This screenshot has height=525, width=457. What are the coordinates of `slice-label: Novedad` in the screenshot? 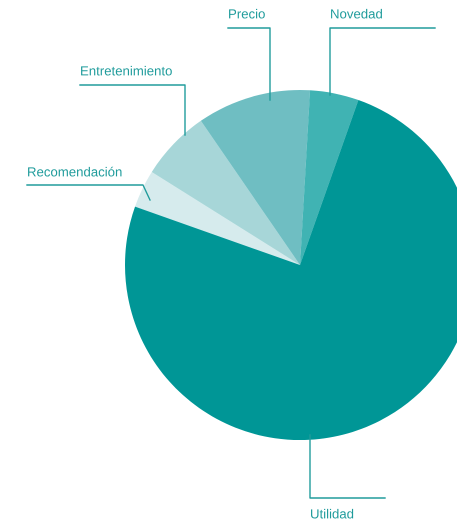 It's located at (356, 13).